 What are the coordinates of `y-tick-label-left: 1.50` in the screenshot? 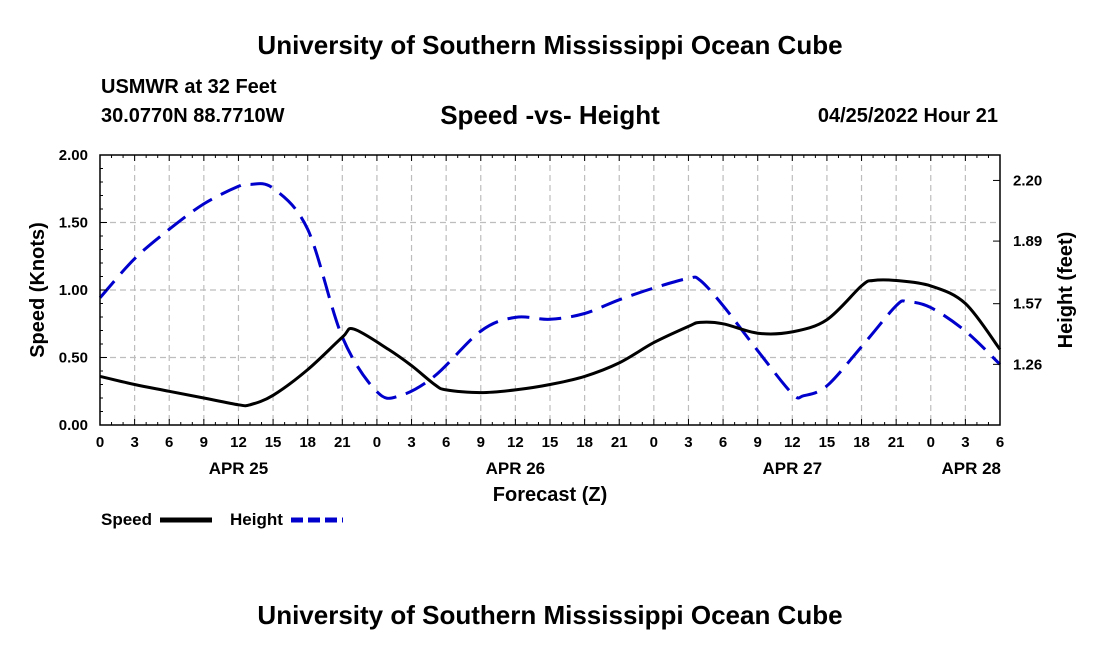 It's located at (73, 223).